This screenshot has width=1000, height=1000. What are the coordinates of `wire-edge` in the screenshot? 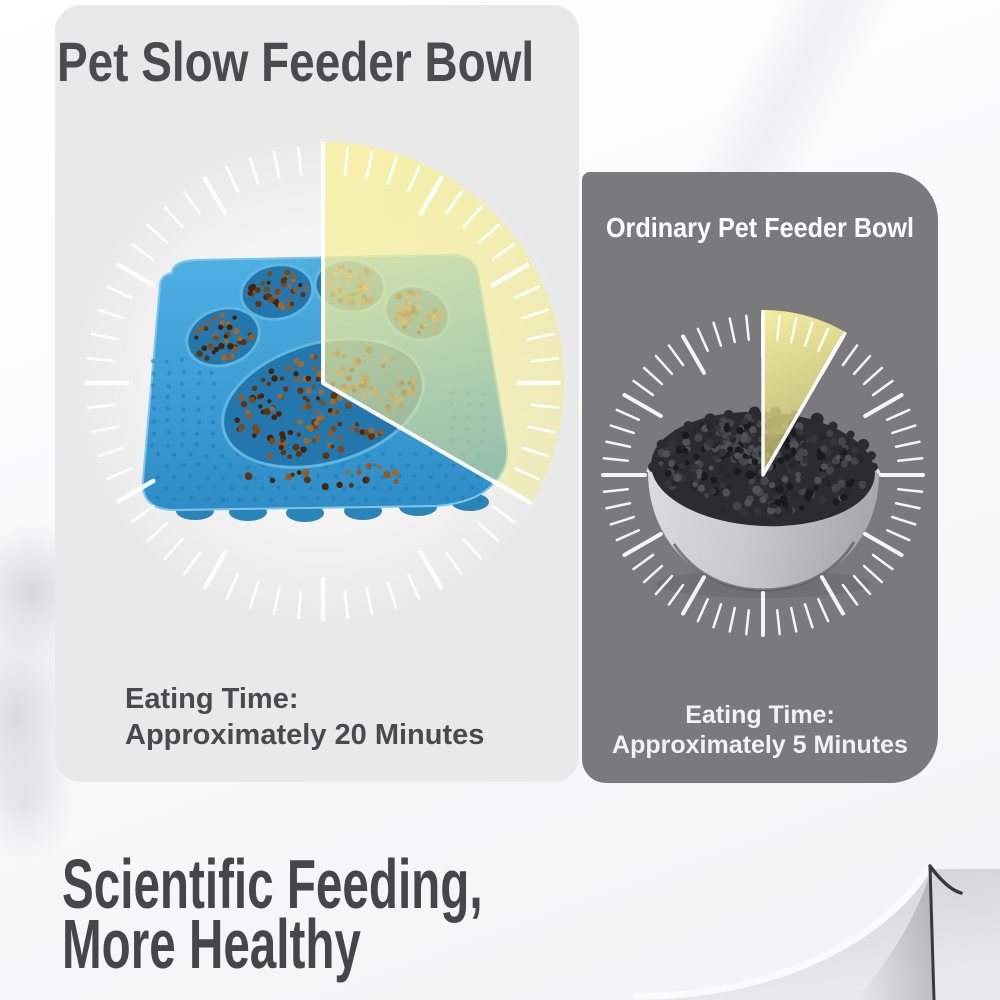 It's located at (932, 932).